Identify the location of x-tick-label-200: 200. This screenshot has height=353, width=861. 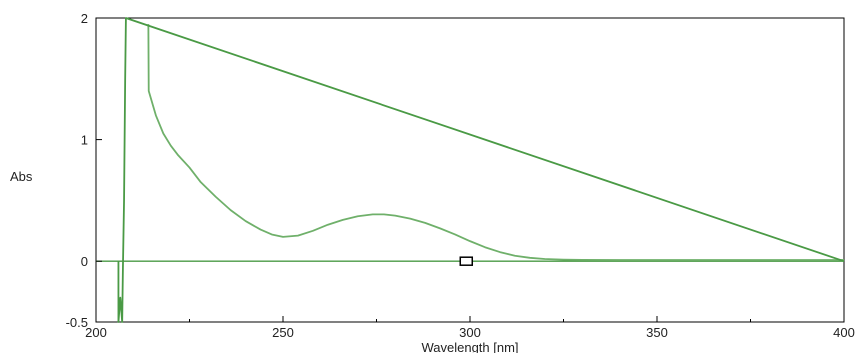
(96, 332).